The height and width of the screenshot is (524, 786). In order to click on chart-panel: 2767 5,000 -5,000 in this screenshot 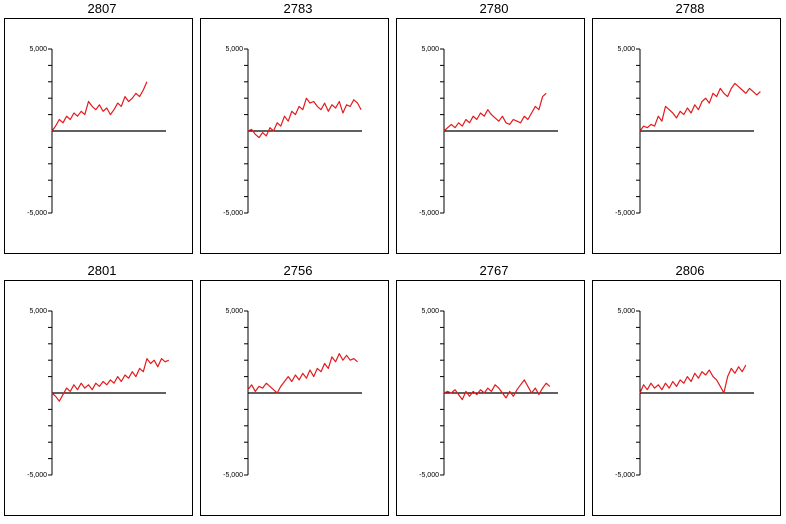, I will do `click(494, 392)`.